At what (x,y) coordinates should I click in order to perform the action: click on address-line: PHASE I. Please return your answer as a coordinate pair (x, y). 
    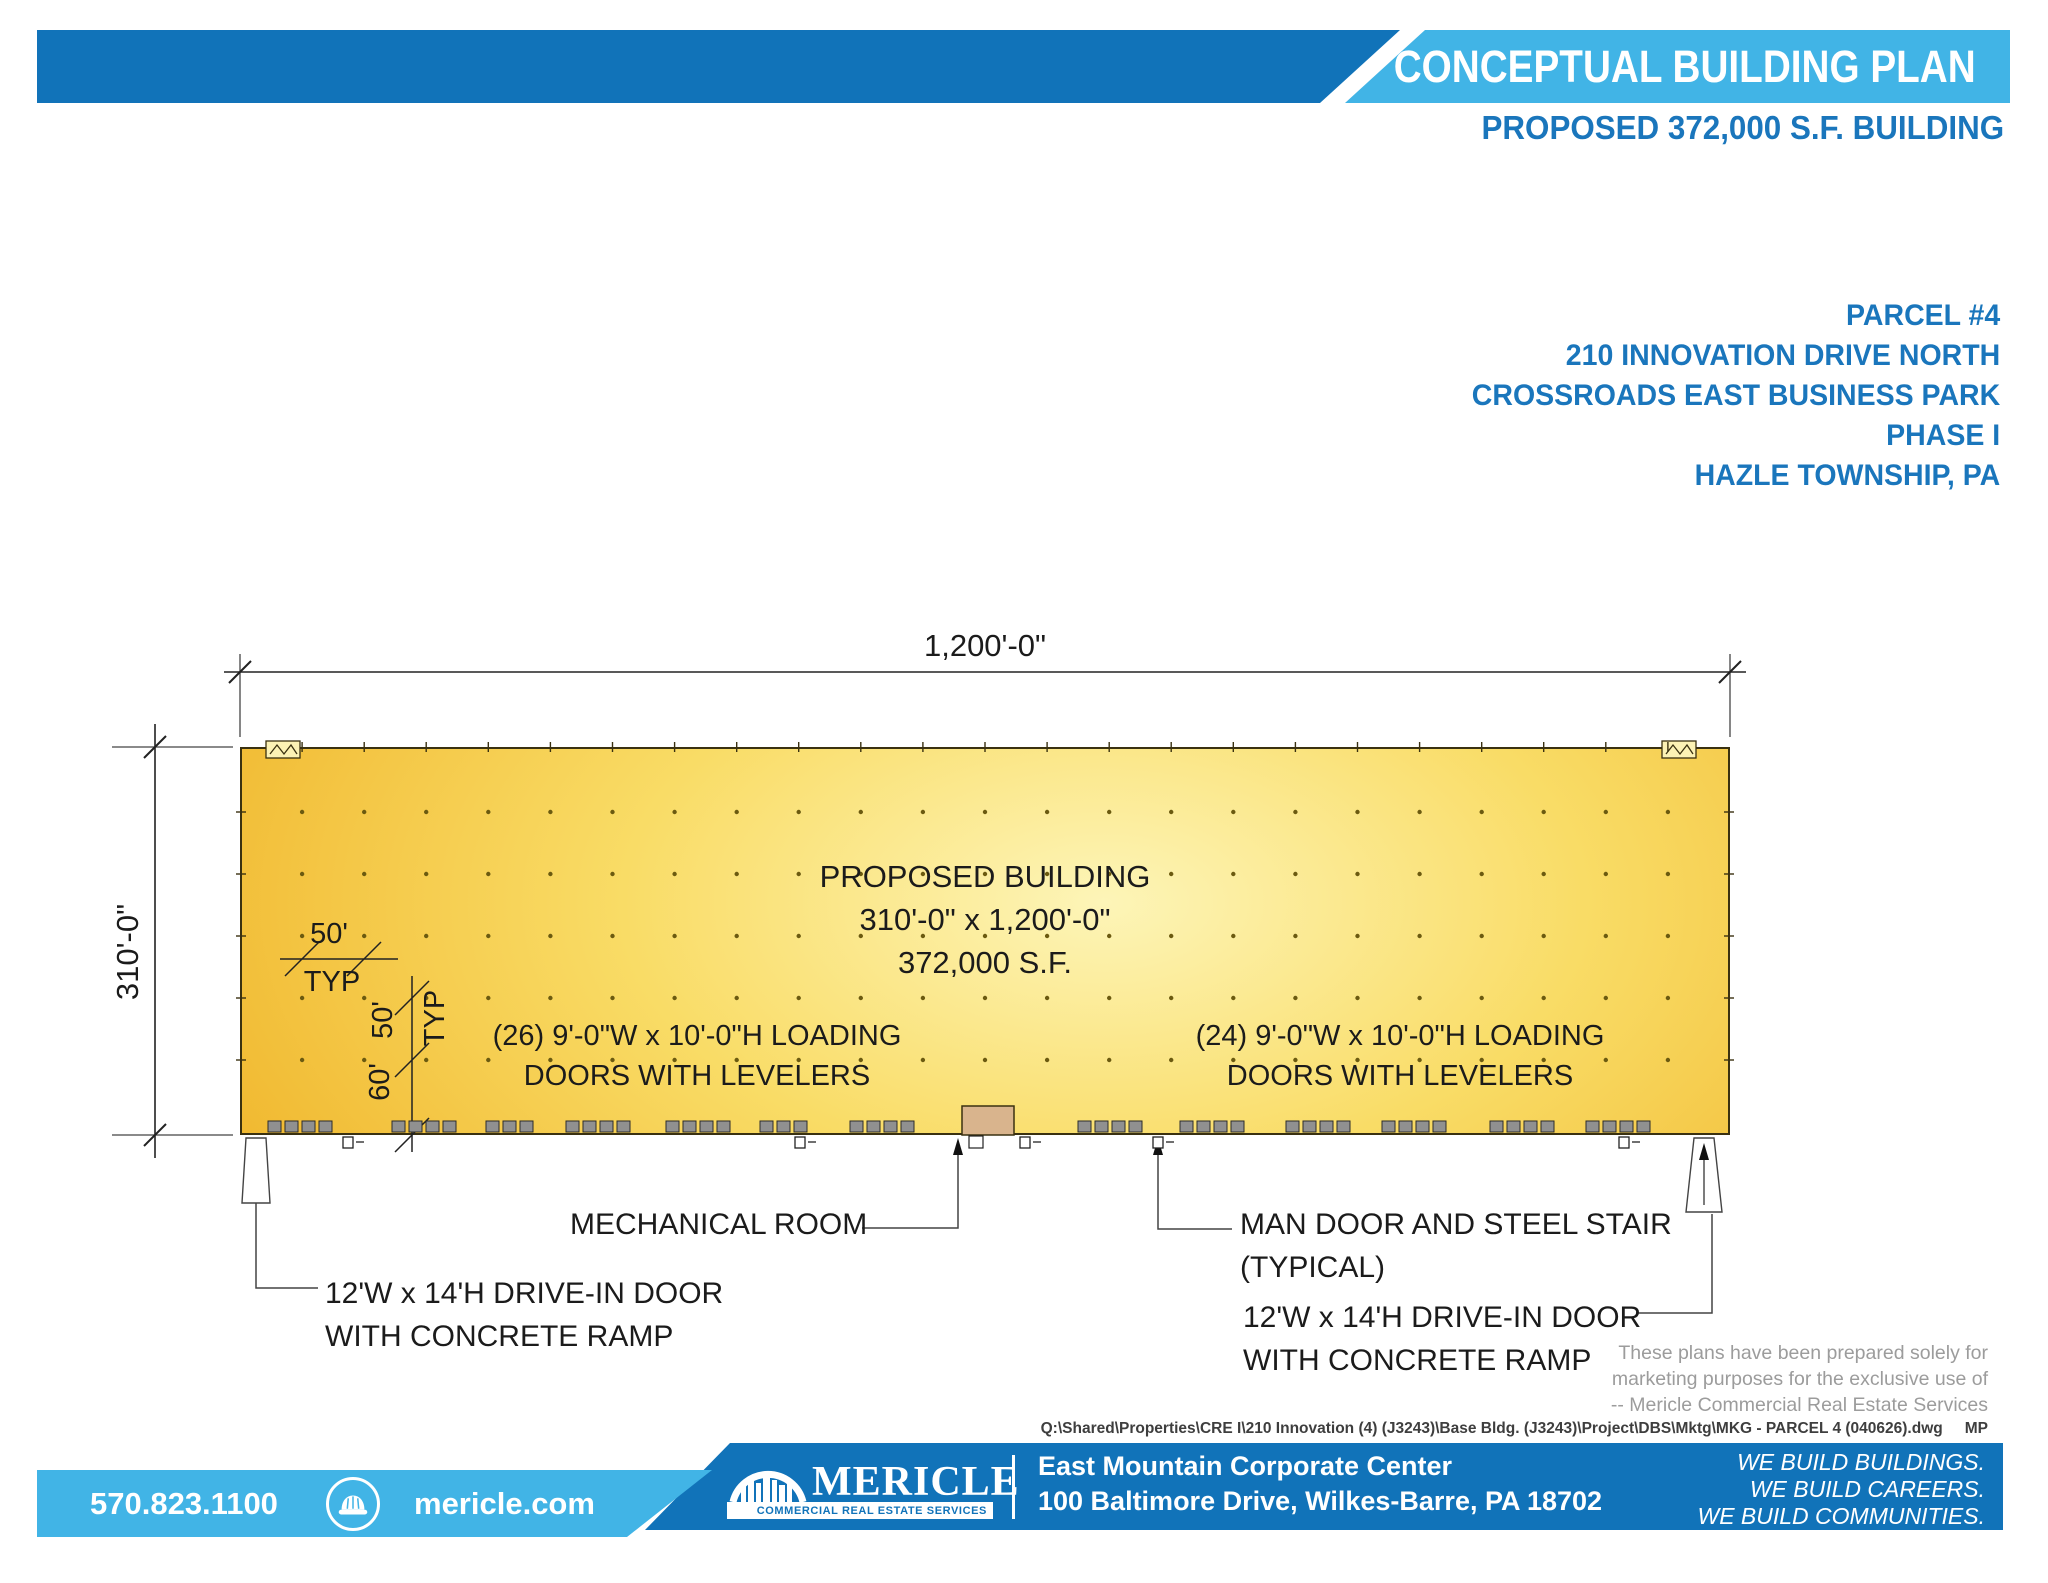
    Looking at the image, I should click on (1942, 435).